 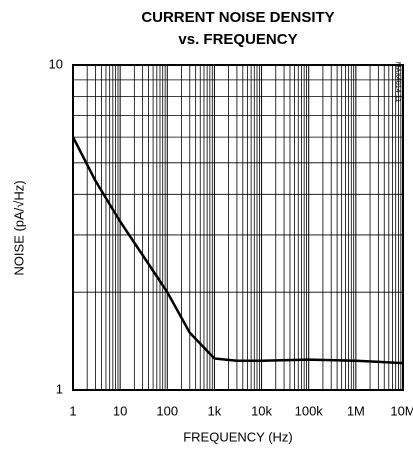 I want to click on x-tick-label: 10M, so click(x=401, y=410).